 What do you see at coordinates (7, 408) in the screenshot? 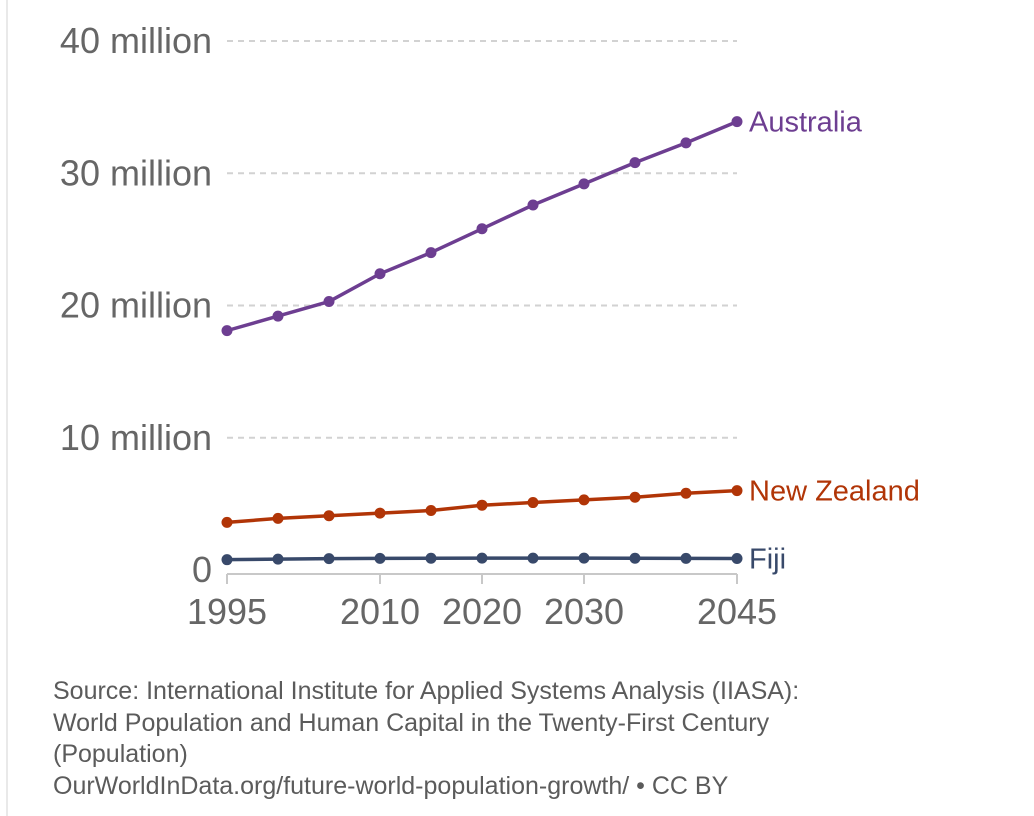
I see `left-border` at bounding box center [7, 408].